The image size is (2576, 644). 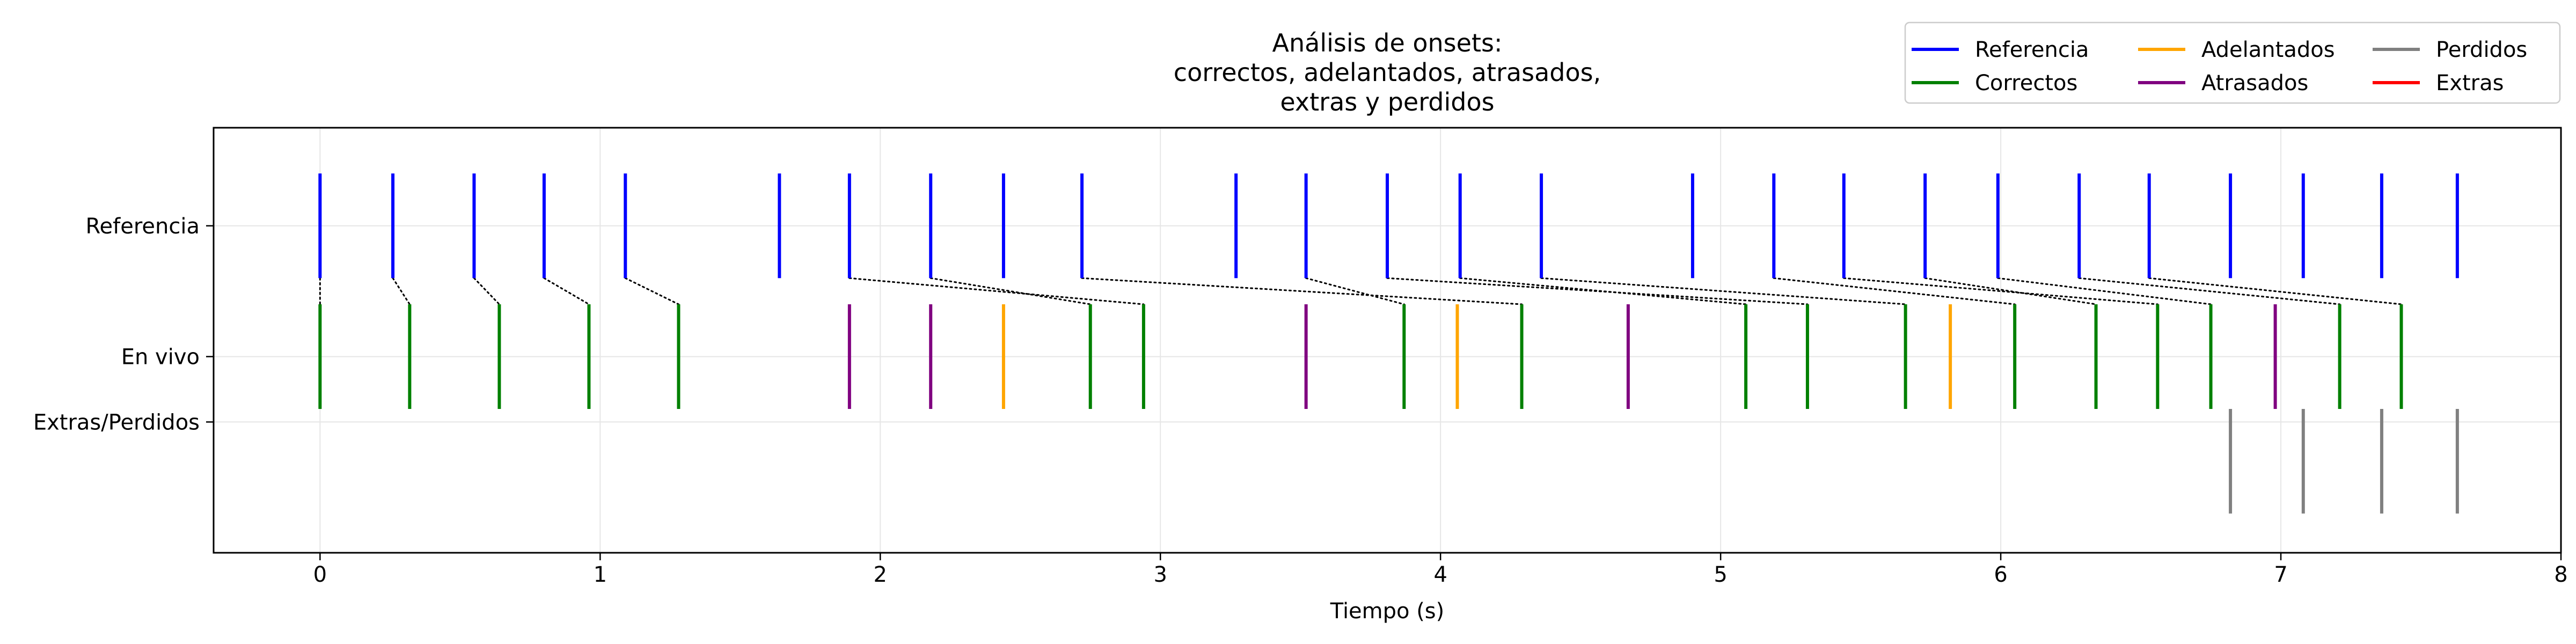 I want to click on x-tick-label: 0, so click(x=320, y=574).